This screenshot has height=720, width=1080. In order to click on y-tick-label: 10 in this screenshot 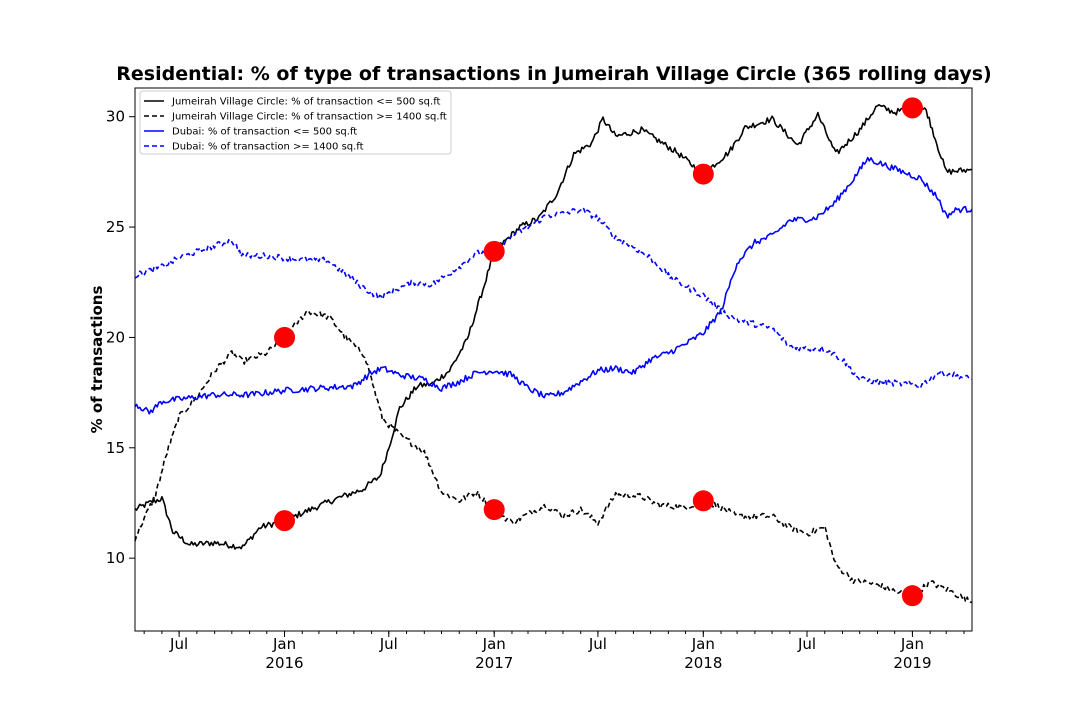, I will do `click(115, 558)`.